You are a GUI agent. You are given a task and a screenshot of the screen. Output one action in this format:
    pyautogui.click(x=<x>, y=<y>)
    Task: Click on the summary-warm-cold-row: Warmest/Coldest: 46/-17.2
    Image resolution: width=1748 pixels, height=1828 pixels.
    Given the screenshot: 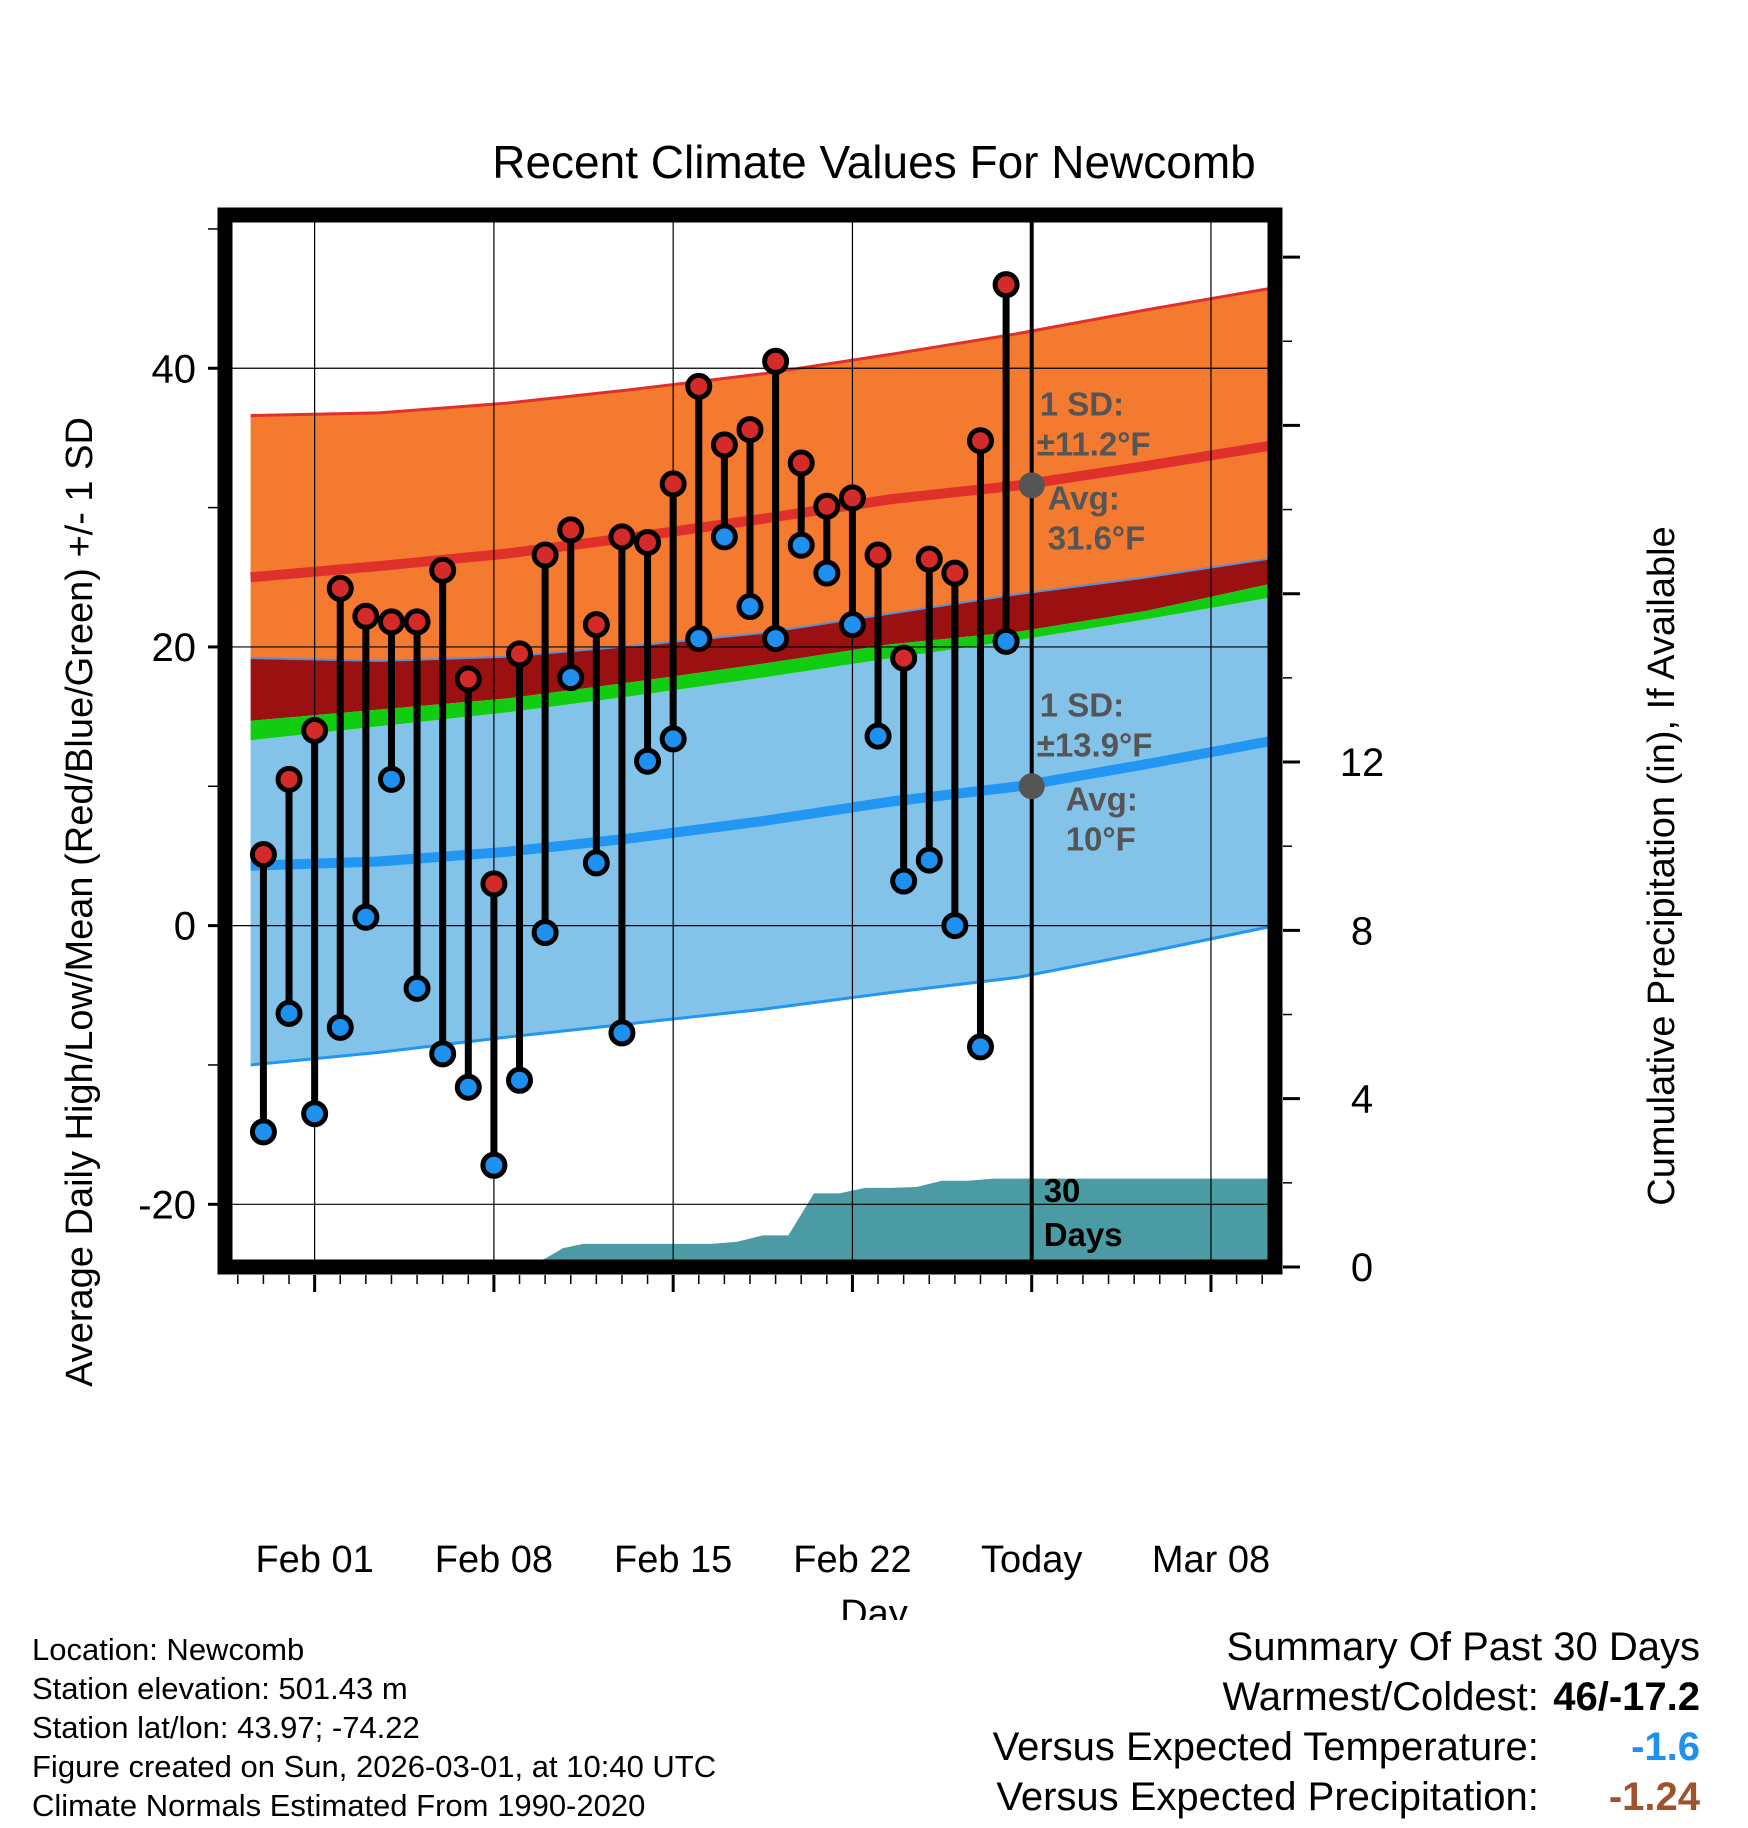 What is the action you would take?
    pyautogui.click(x=1347, y=1697)
    